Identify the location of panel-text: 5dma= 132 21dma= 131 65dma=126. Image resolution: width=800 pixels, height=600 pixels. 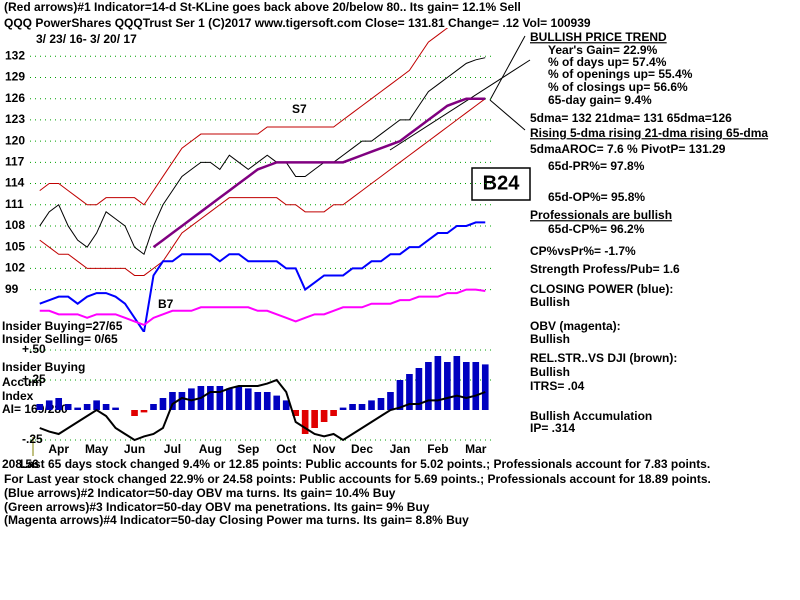
(631, 118).